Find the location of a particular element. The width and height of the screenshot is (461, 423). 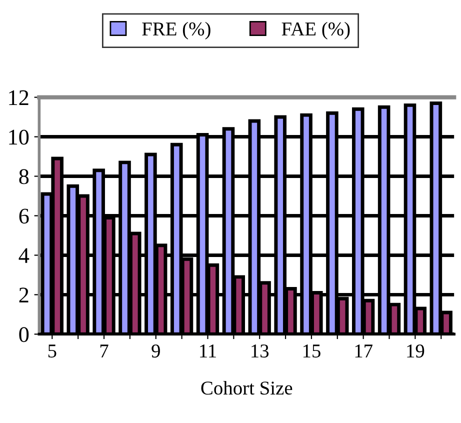

x-tick-label: 15 is located at coordinates (311, 351).